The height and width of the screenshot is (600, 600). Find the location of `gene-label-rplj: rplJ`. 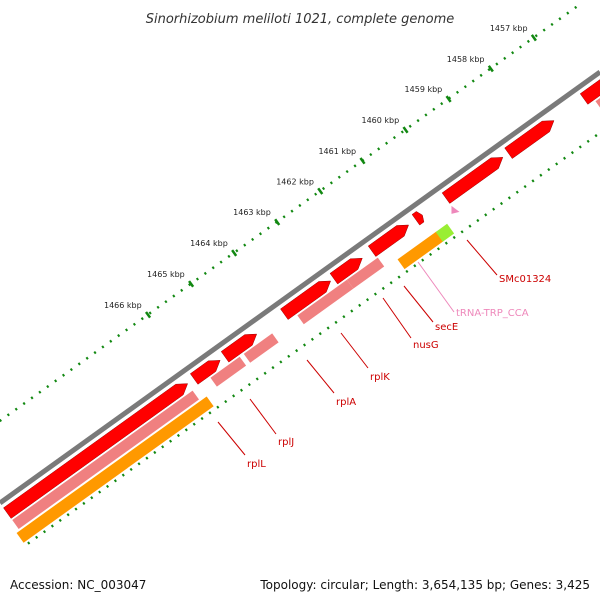

gene-label-rplj: rplJ is located at coordinates (286, 442).